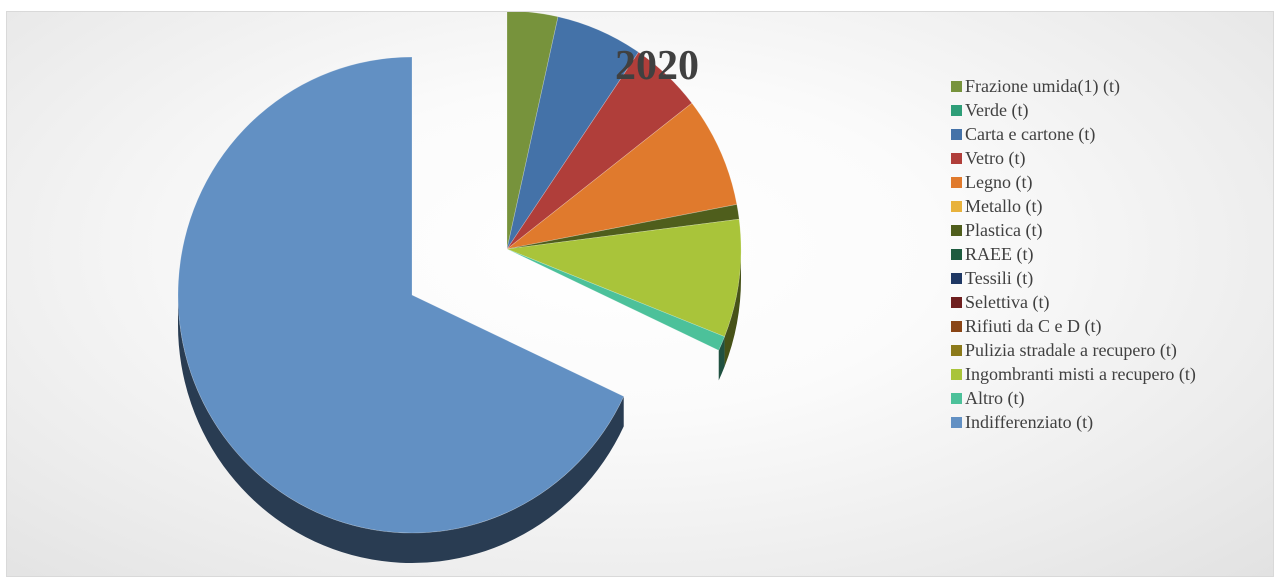 The image size is (1280, 581). What do you see at coordinates (1004, 229) in the screenshot?
I see `legend-label: Plastica (t)` at bounding box center [1004, 229].